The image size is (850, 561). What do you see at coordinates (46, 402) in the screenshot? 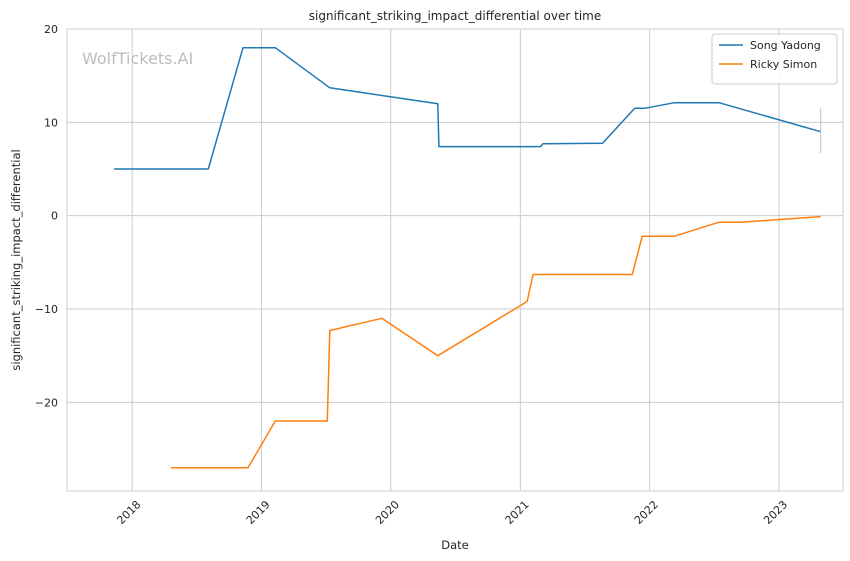
I see `y-tick-label: −20` at bounding box center [46, 402].